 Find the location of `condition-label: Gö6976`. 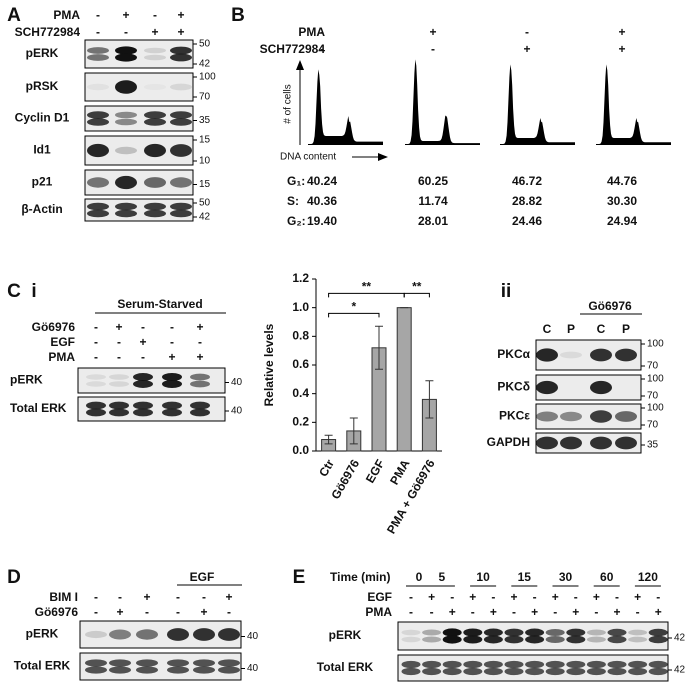

condition-label: Gö6976 is located at coordinates (54, 327).